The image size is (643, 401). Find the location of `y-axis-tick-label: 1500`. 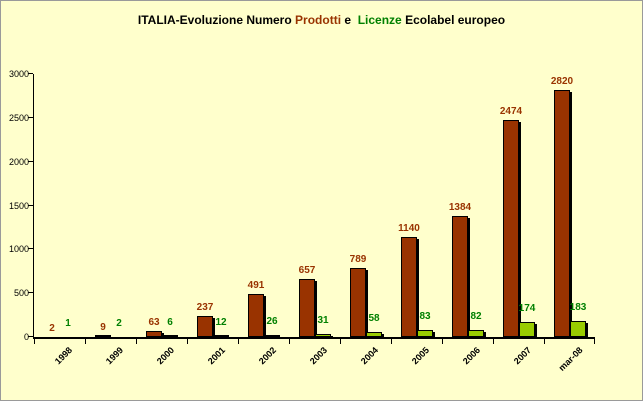

y-axis-tick-label: 1500 is located at coordinates (18, 205).